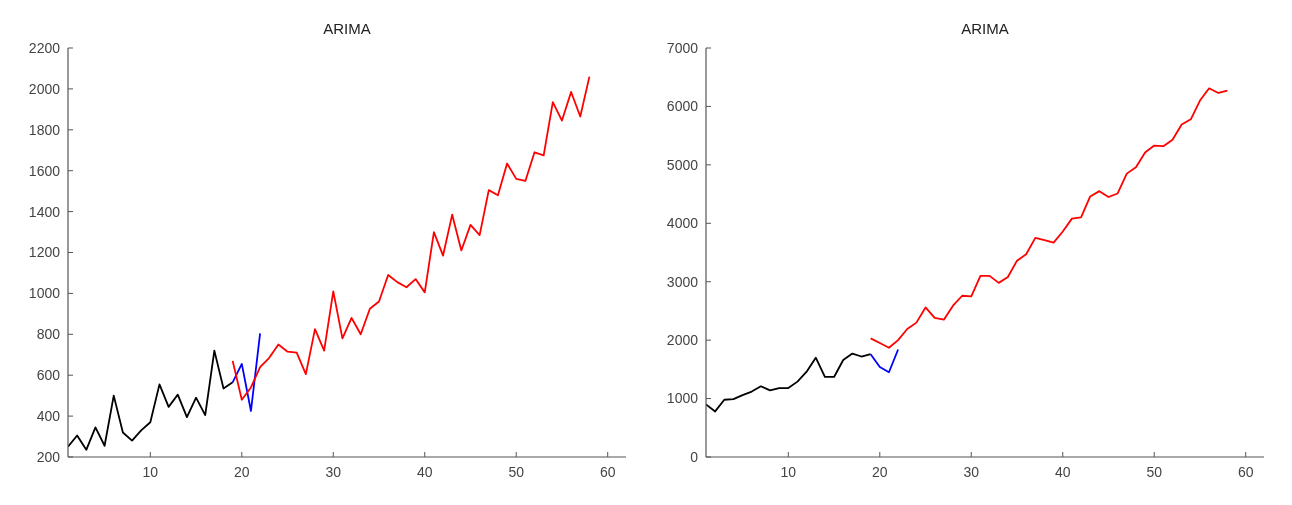 This screenshot has height=505, width=1292. What do you see at coordinates (48, 375) in the screenshot?
I see `y-tick-label: 600` at bounding box center [48, 375].